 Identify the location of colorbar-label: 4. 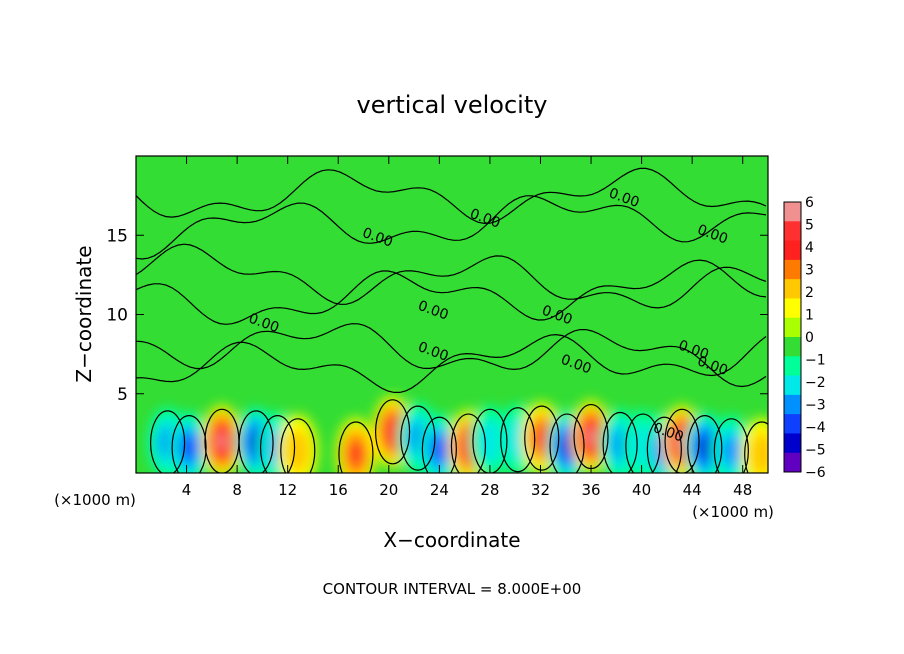
(809, 248).